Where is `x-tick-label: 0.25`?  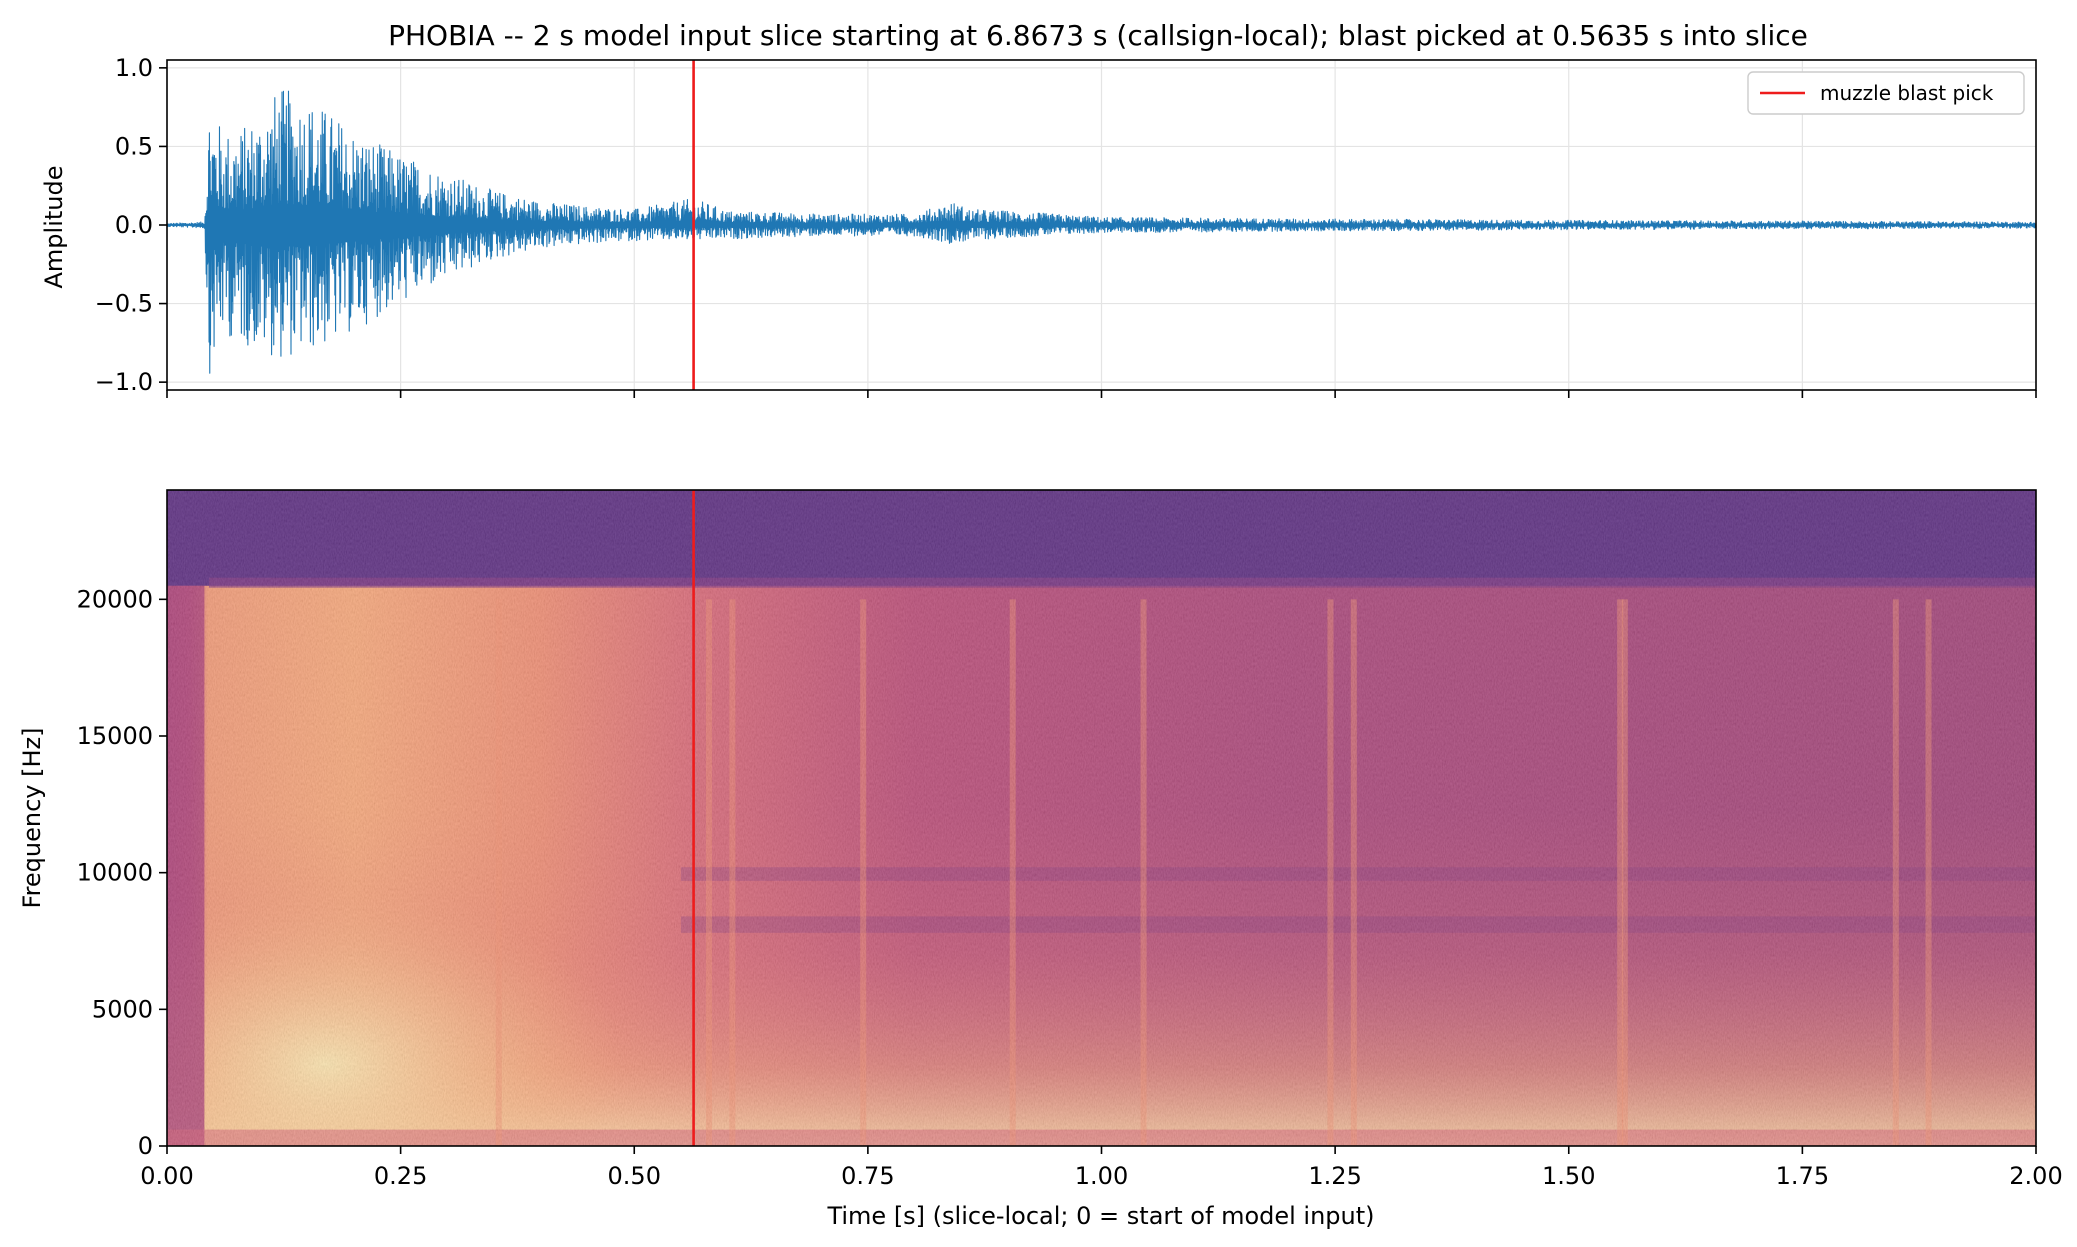 x-tick-label: 0.25 is located at coordinates (400, 1176).